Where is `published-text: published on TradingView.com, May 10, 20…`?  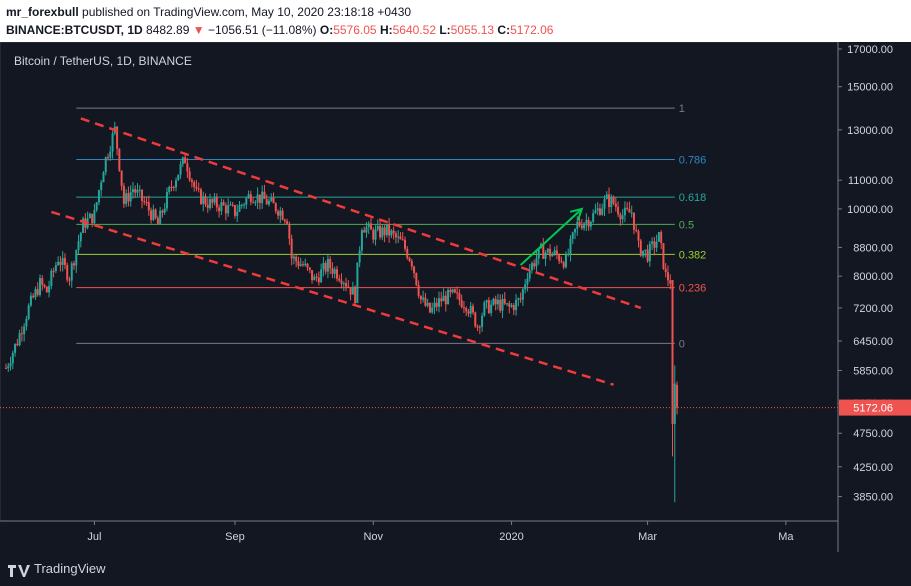
published-text: published on TradingView.com, May 10, 20… is located at coordinates (247, 12).